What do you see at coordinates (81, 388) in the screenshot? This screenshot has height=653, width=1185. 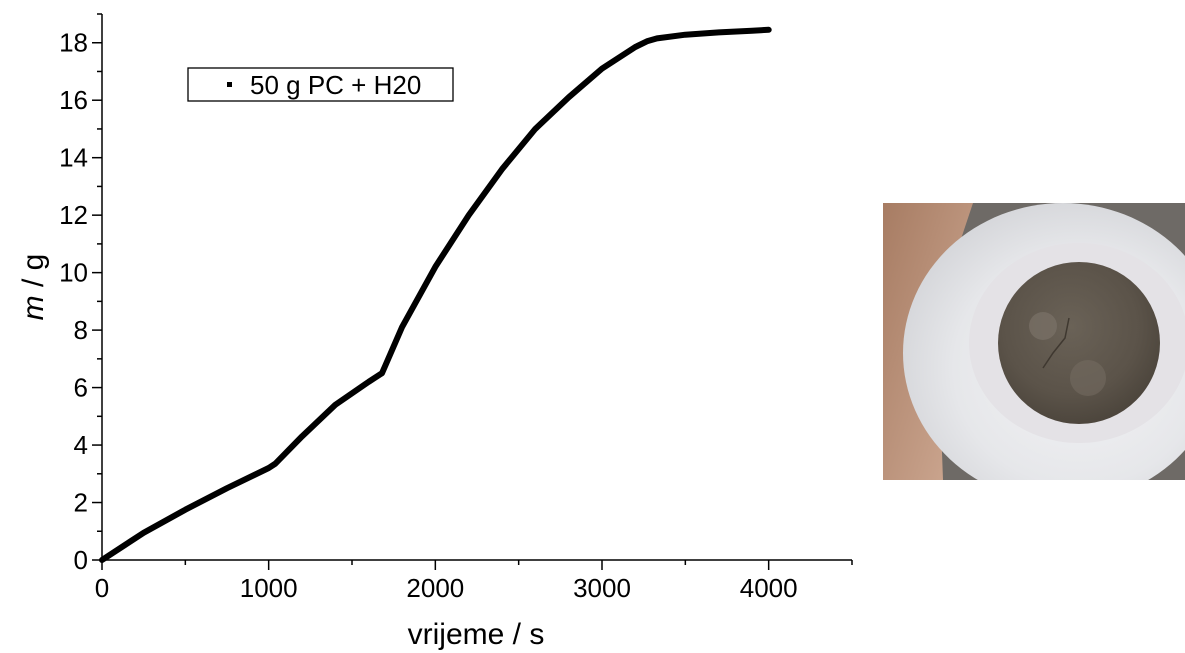 I see `y-tick-label: 6` at bounding box center [81, 388].